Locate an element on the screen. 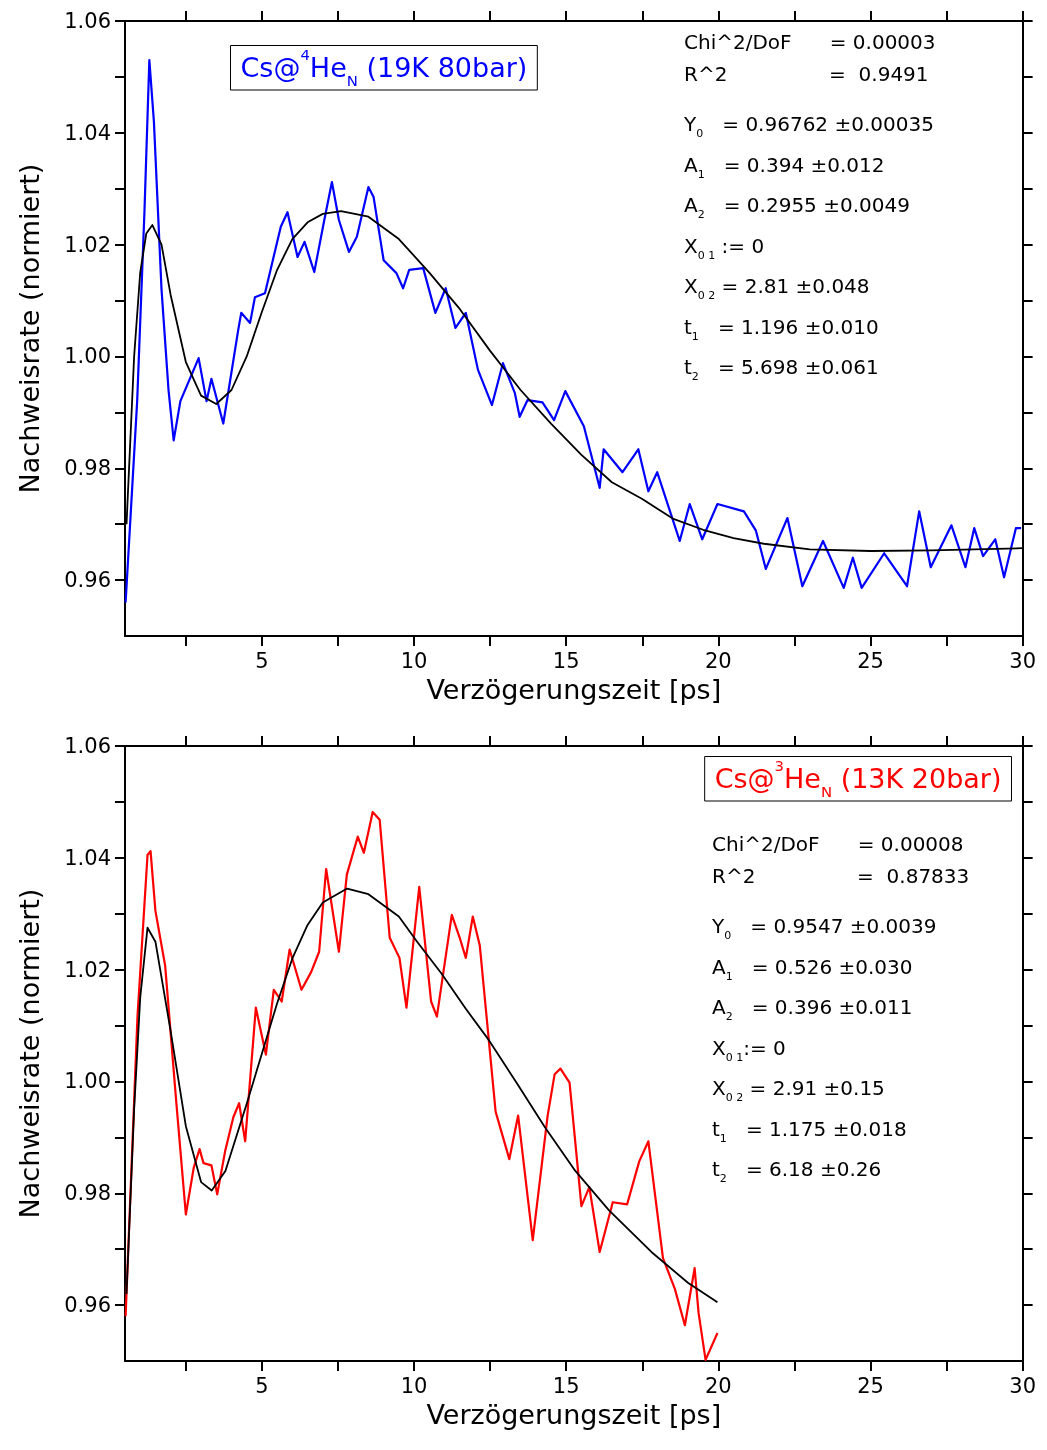 This screenshot has width=1047, height=1450. annotation: Chi^2/DoF = 0.00008 is located at coordinates (838, 844).